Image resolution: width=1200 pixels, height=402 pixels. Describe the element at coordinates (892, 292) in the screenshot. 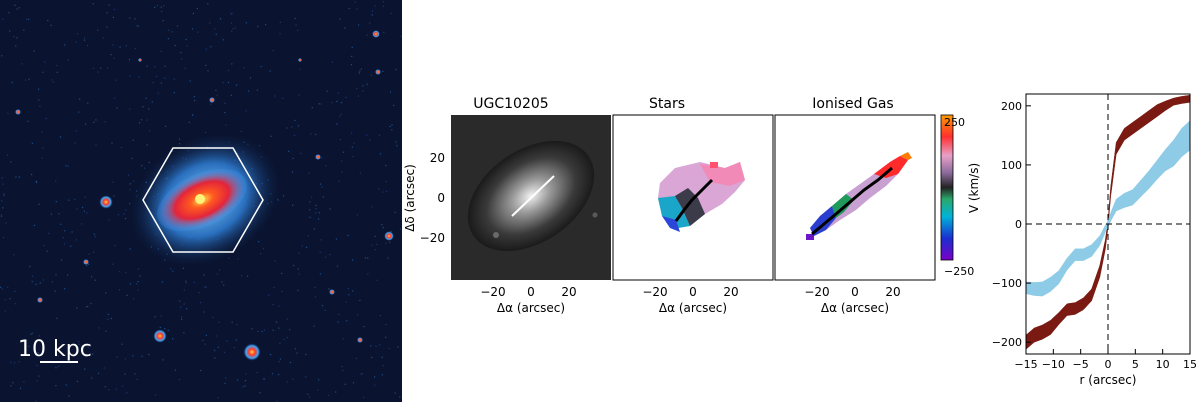

I see `p3-xtick-pos: 20` at that location.